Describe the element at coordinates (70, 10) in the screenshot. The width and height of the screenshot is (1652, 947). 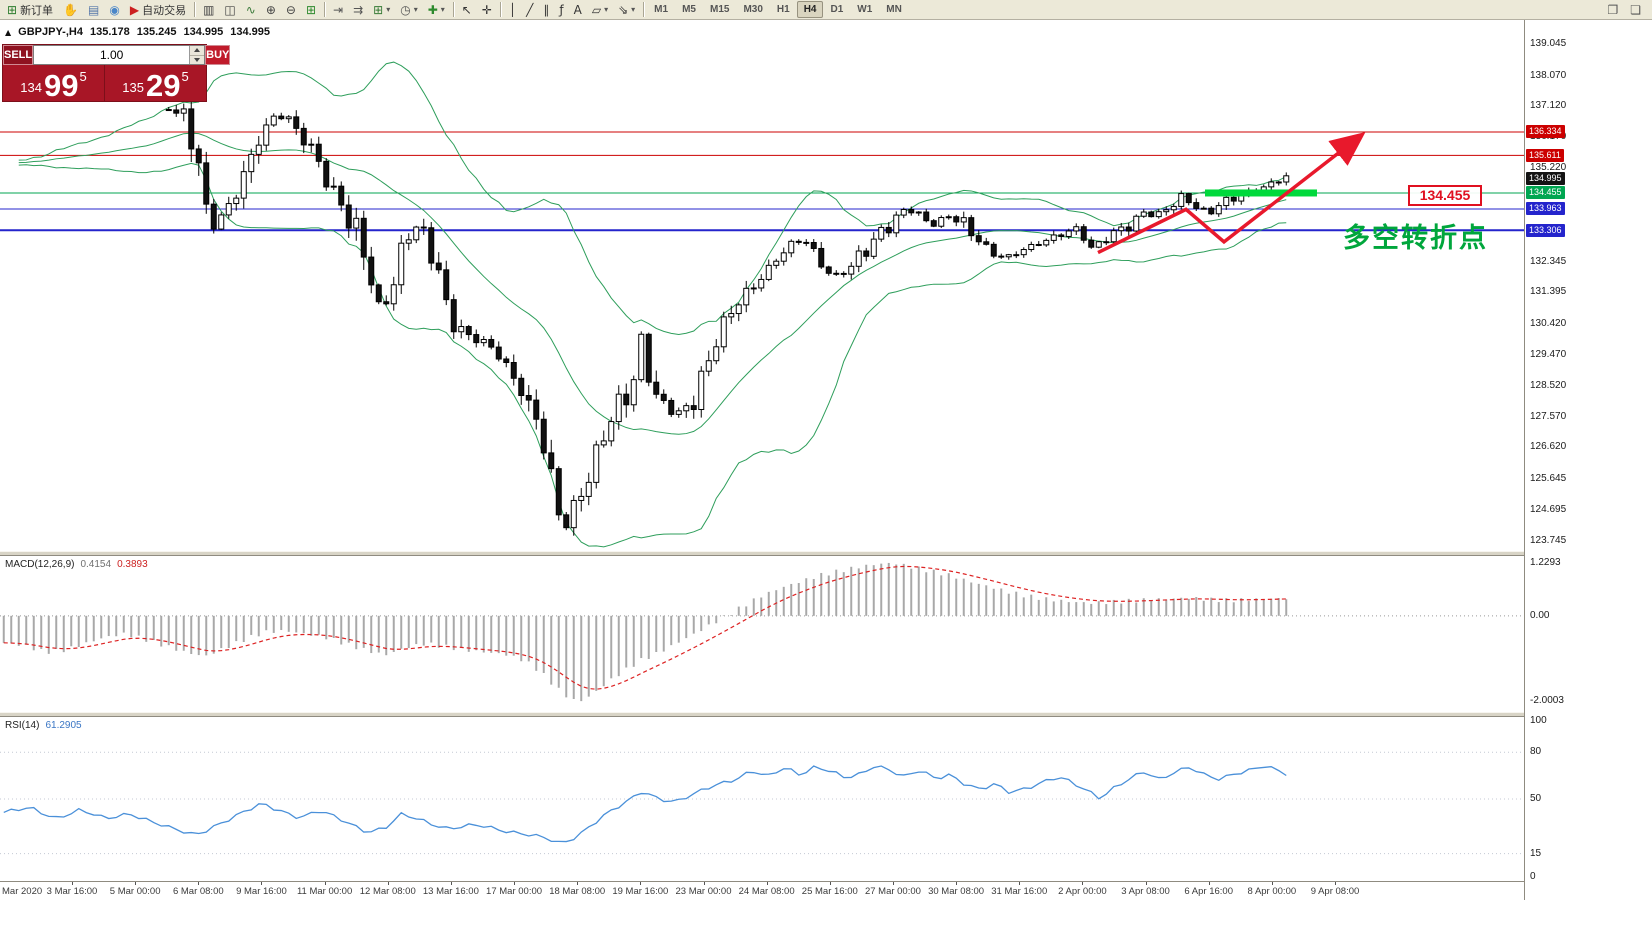
I see `hand-tool-button: ✋` at that location.